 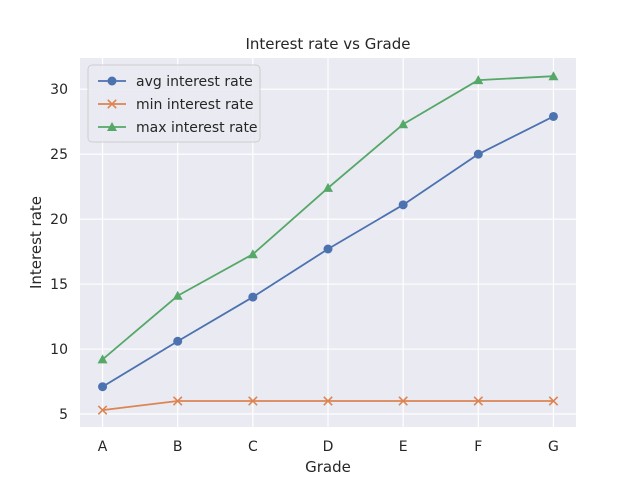 What do you see at coordinates (103, 447) in the screenshot?
I see `x-tick-label: A` at bounding box center [103, 447].